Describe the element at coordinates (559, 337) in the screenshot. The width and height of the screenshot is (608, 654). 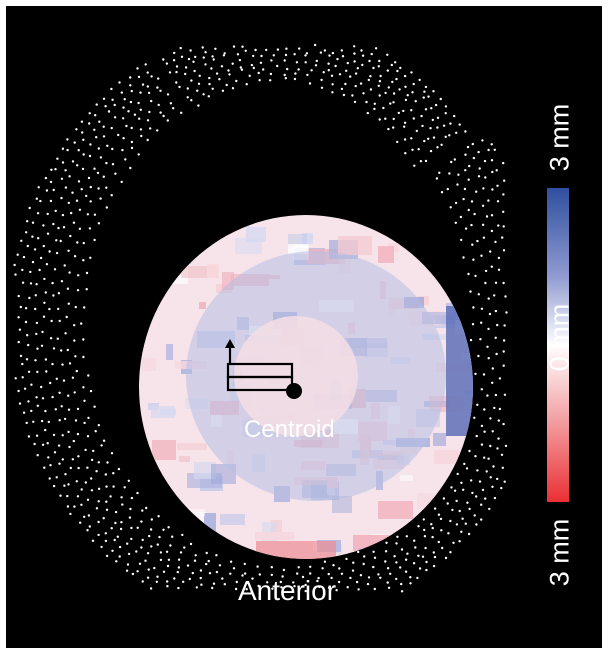
I see `scale-mid-label: 0 mm` at that location.